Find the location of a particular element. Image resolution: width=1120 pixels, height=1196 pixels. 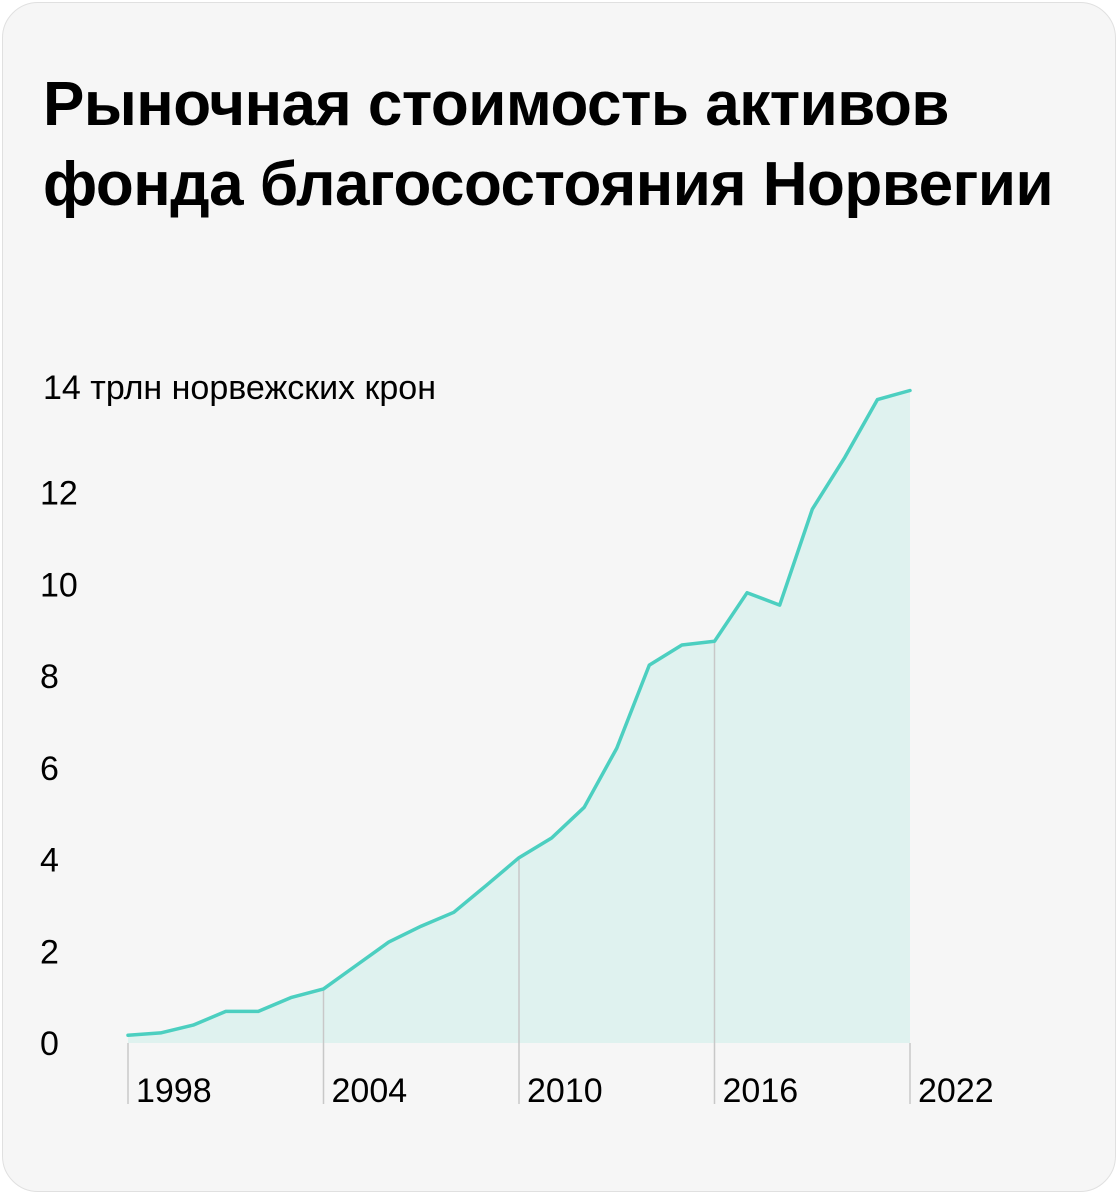

x-tick-label: 2010 is located at coordinates (565, 1091).